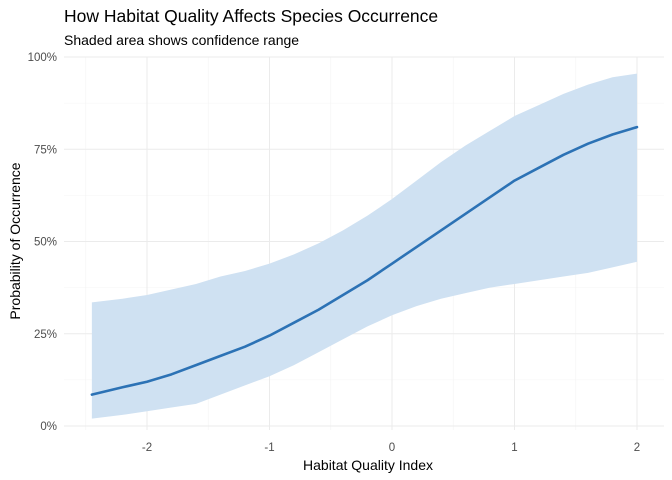 This screenshot has height=480, width=672. I want to click on y-tick-label: 25%, so click(45, 335).